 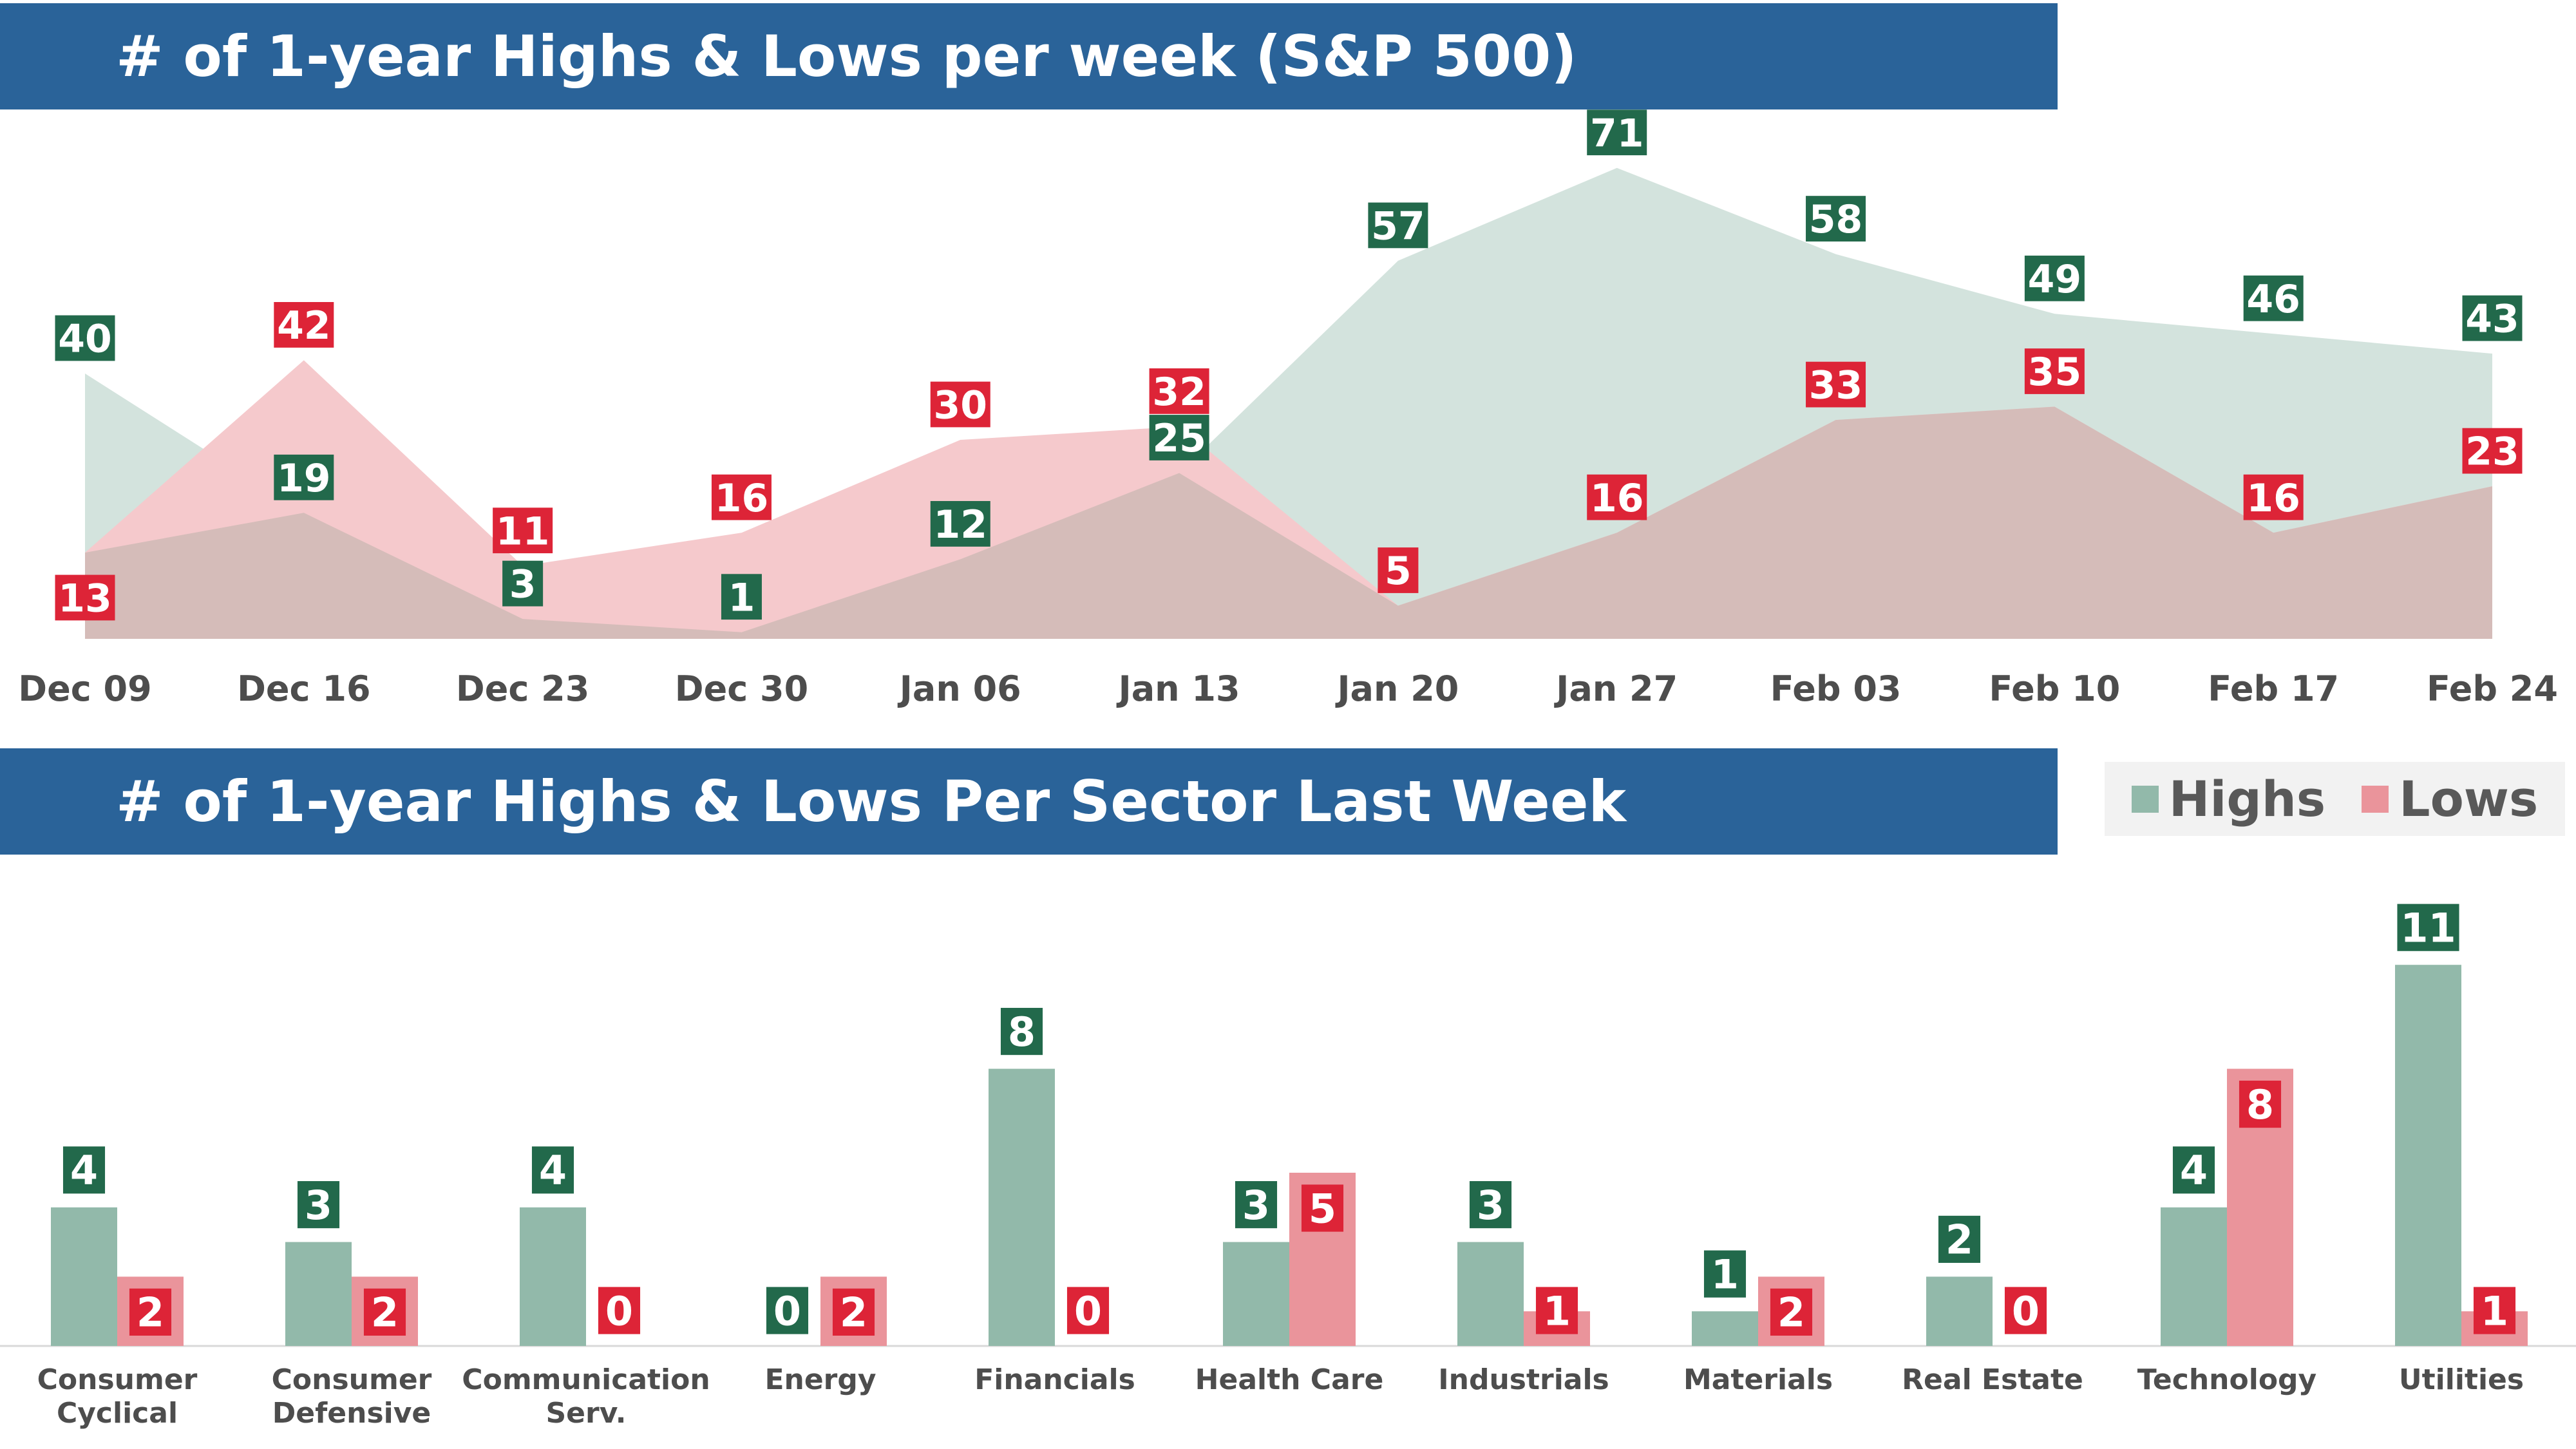 What do you see at coordinates (1179, 438) in the screenshot?
I see `highs-label-jan-13-text: 25` at bounding box center [1179, 438].